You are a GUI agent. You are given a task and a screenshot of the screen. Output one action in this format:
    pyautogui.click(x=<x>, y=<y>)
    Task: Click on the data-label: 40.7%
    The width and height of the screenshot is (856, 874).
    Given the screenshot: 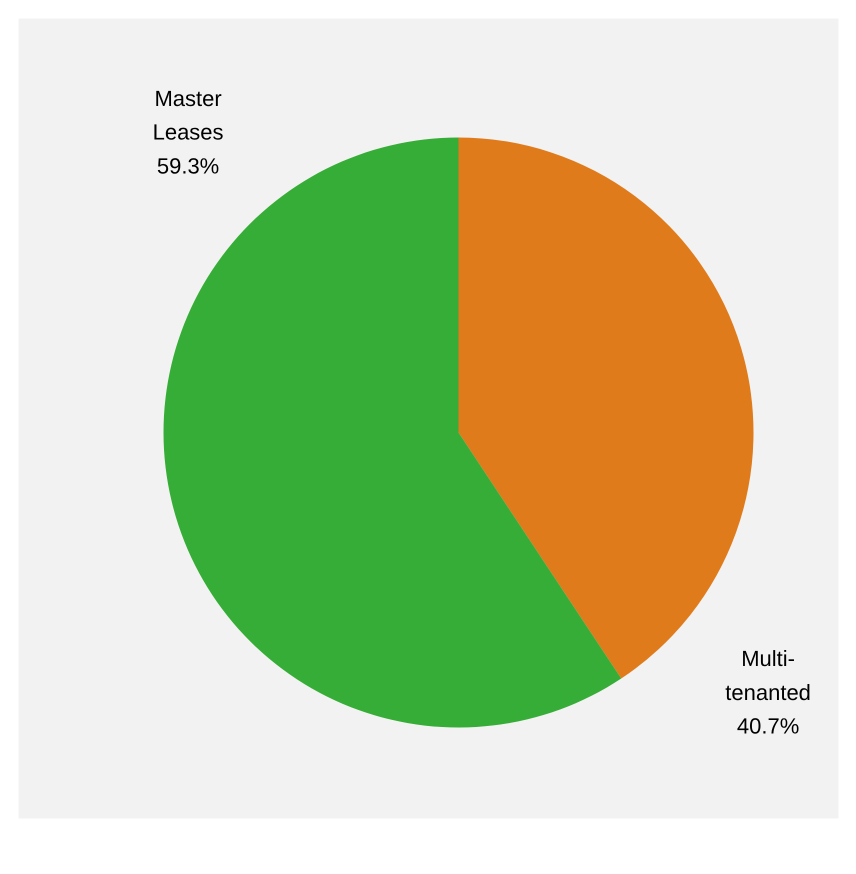 What is the action you would take?
    pyautogui.click(x=768, y=726)
    